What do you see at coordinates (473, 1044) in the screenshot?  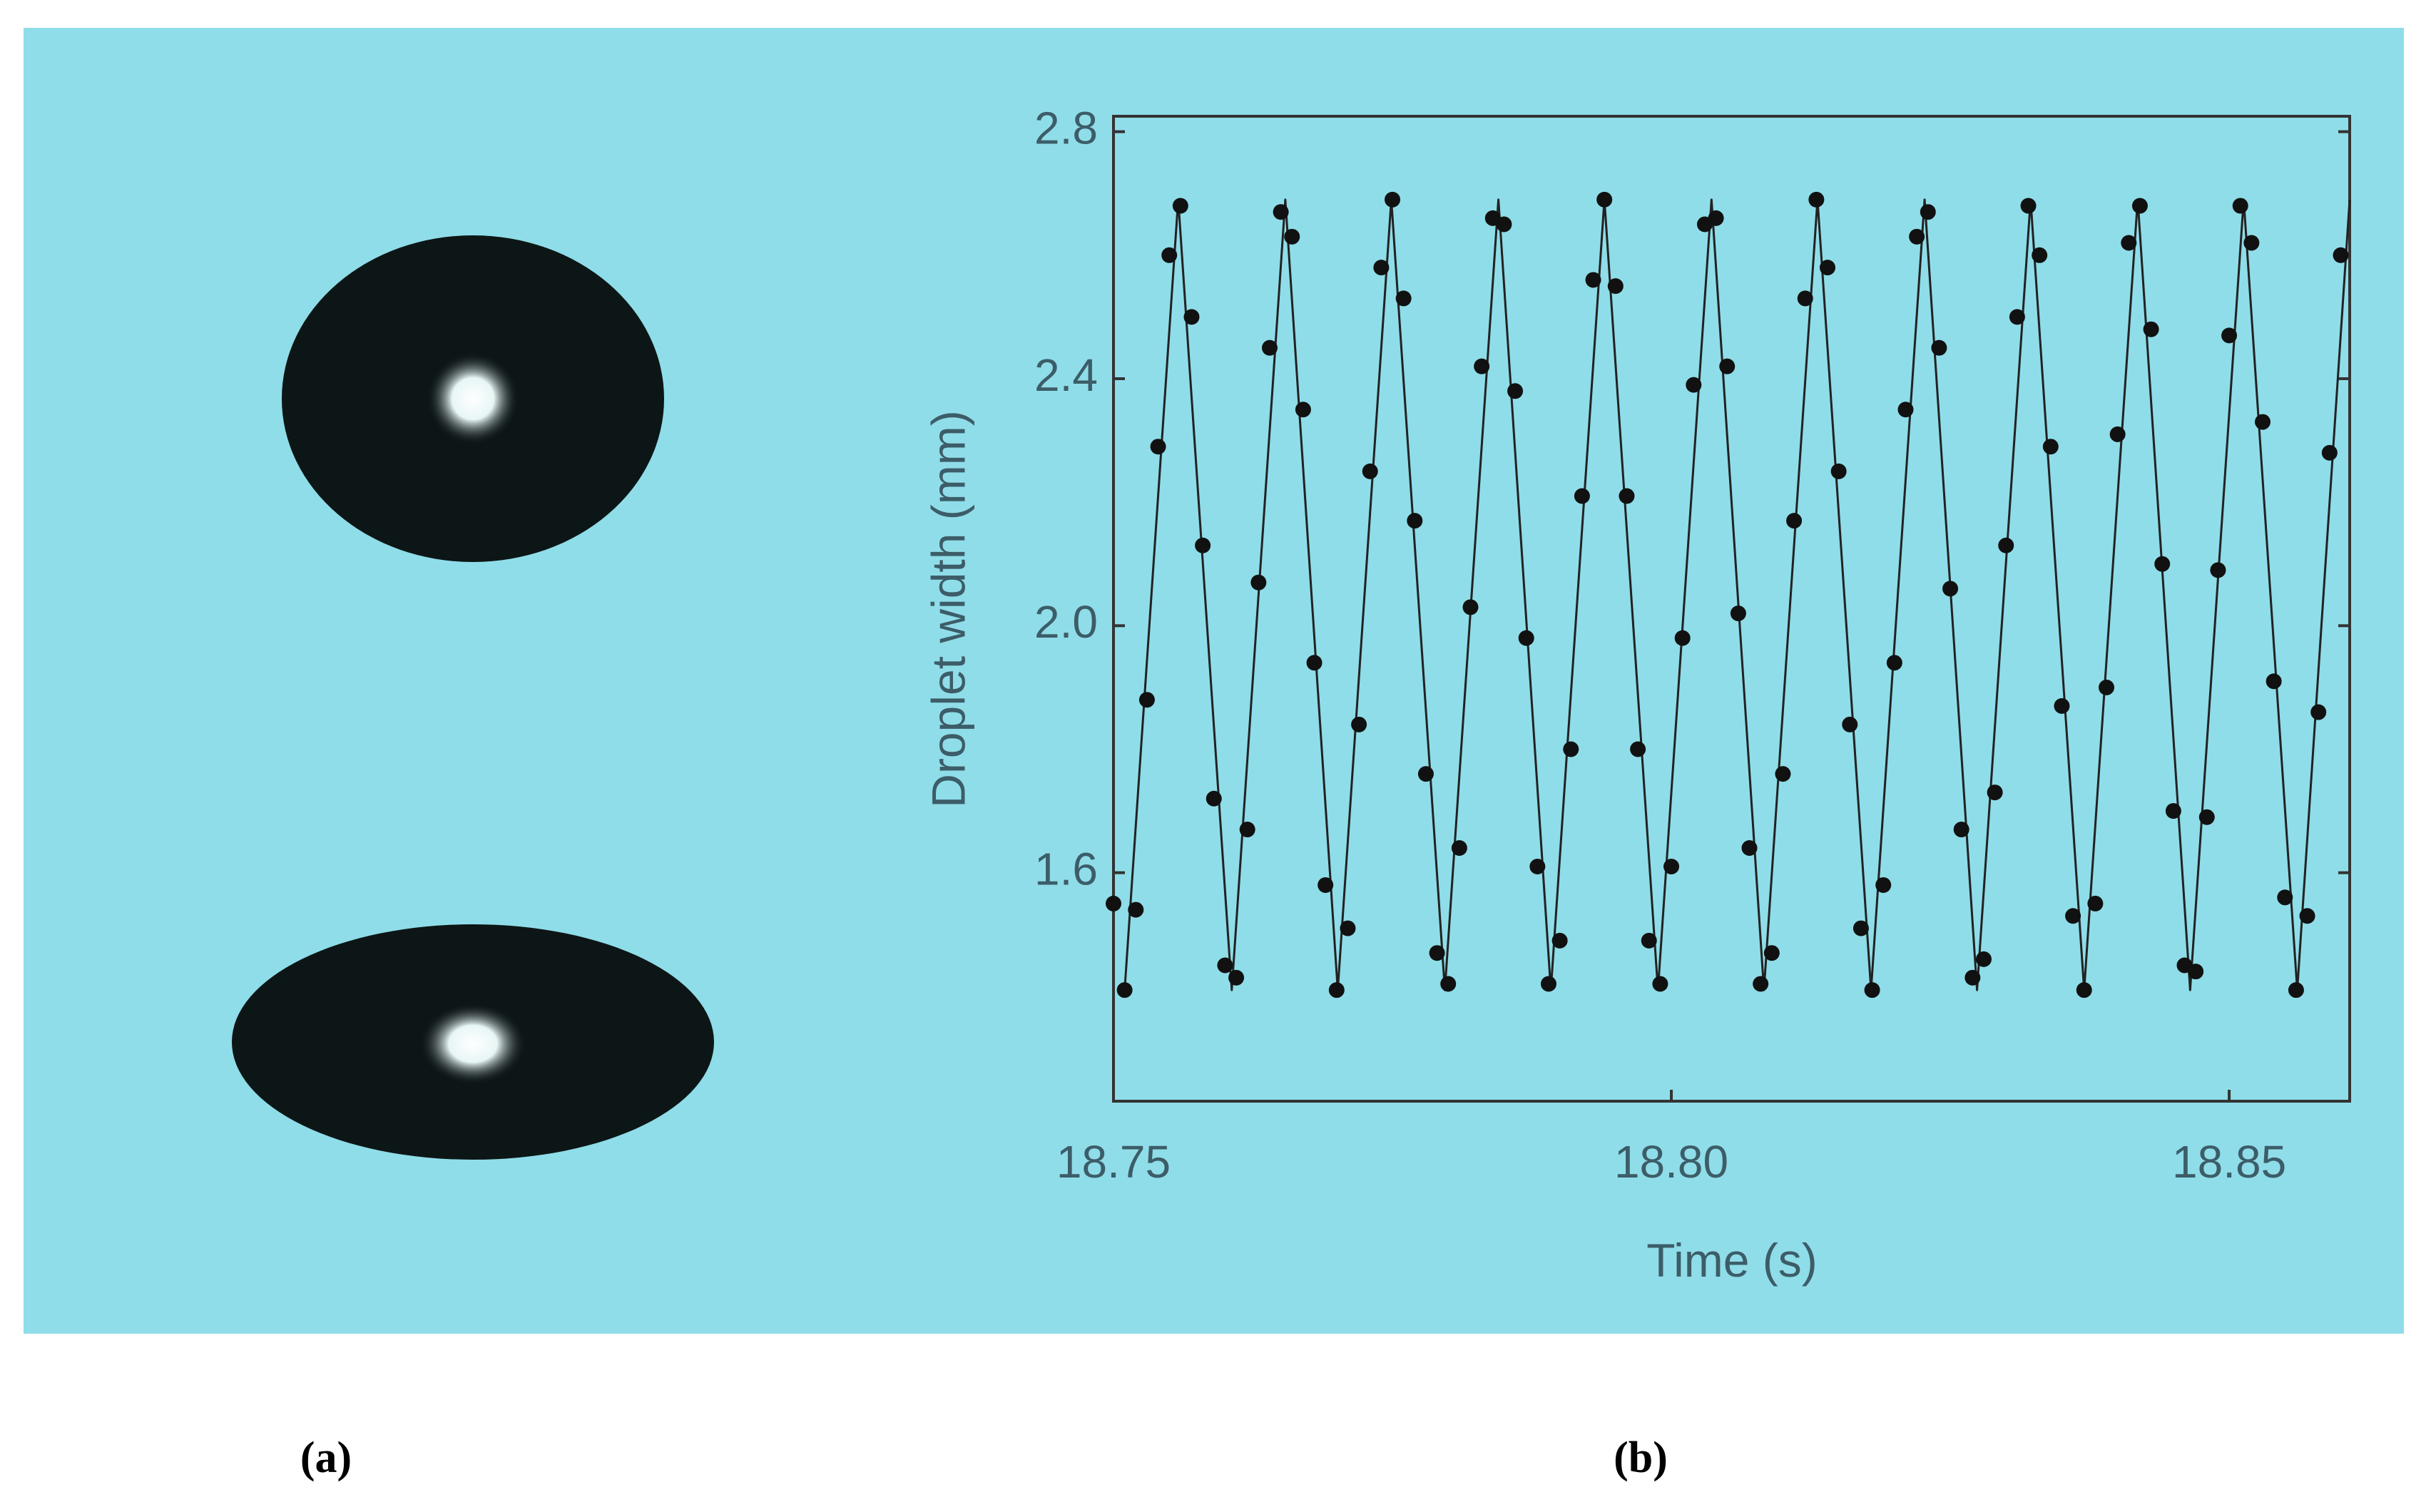 I see `droplet-highlight` at bounding box center [473, 1044].